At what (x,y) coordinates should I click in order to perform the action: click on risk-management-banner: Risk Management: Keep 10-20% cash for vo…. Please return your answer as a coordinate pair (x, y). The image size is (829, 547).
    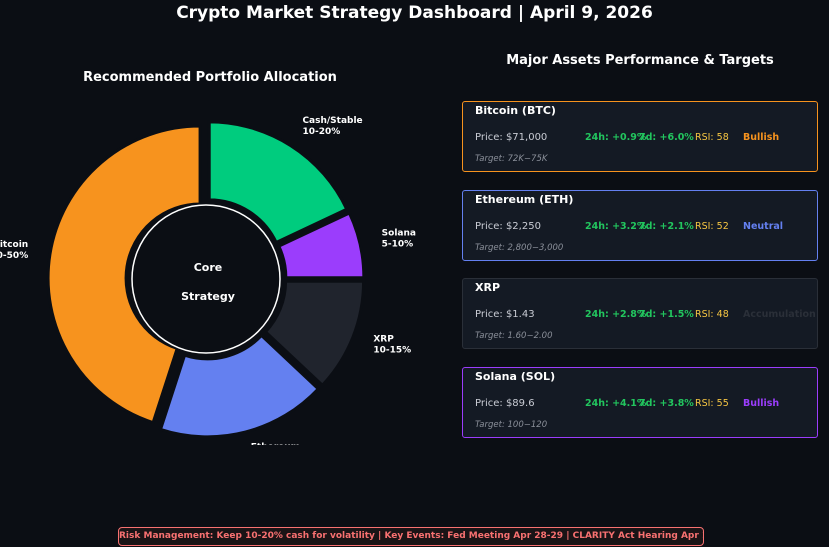
    Looking at the image, I should click on (411, 536).